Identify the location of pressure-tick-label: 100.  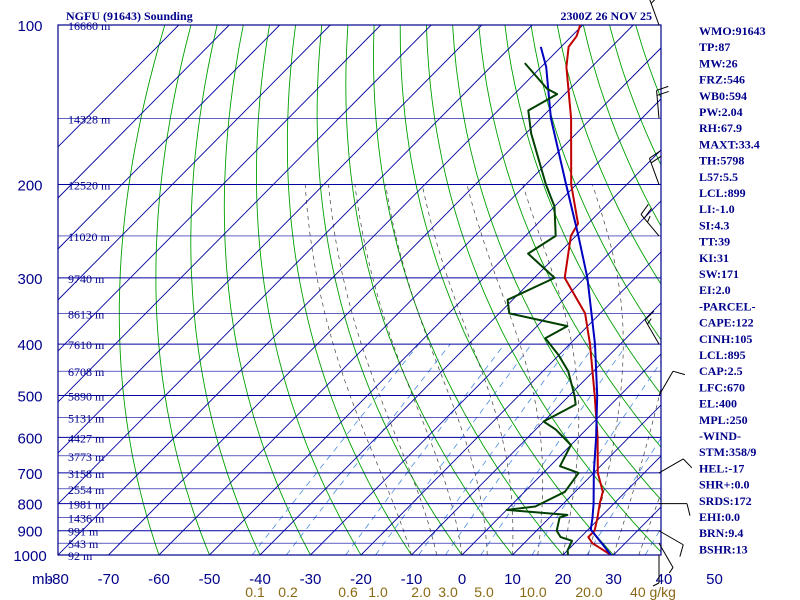
(29, 26).